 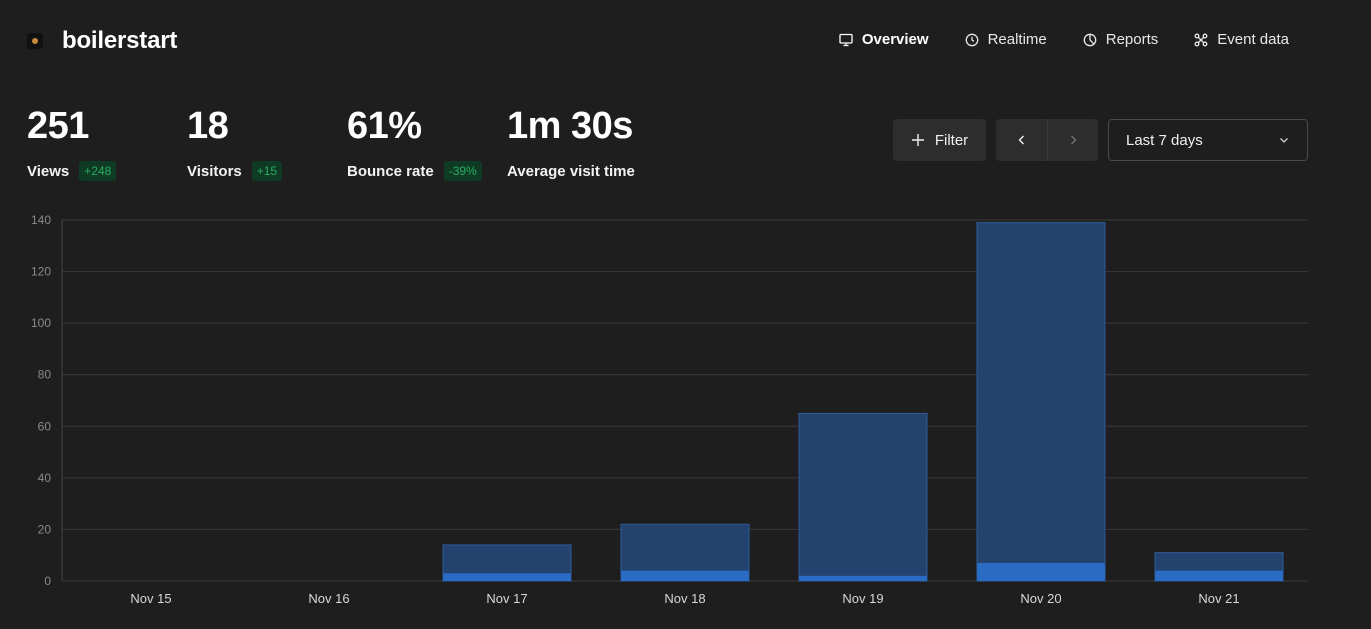 I want to click on chevron-right-icon, so click(x=1073, y=140).